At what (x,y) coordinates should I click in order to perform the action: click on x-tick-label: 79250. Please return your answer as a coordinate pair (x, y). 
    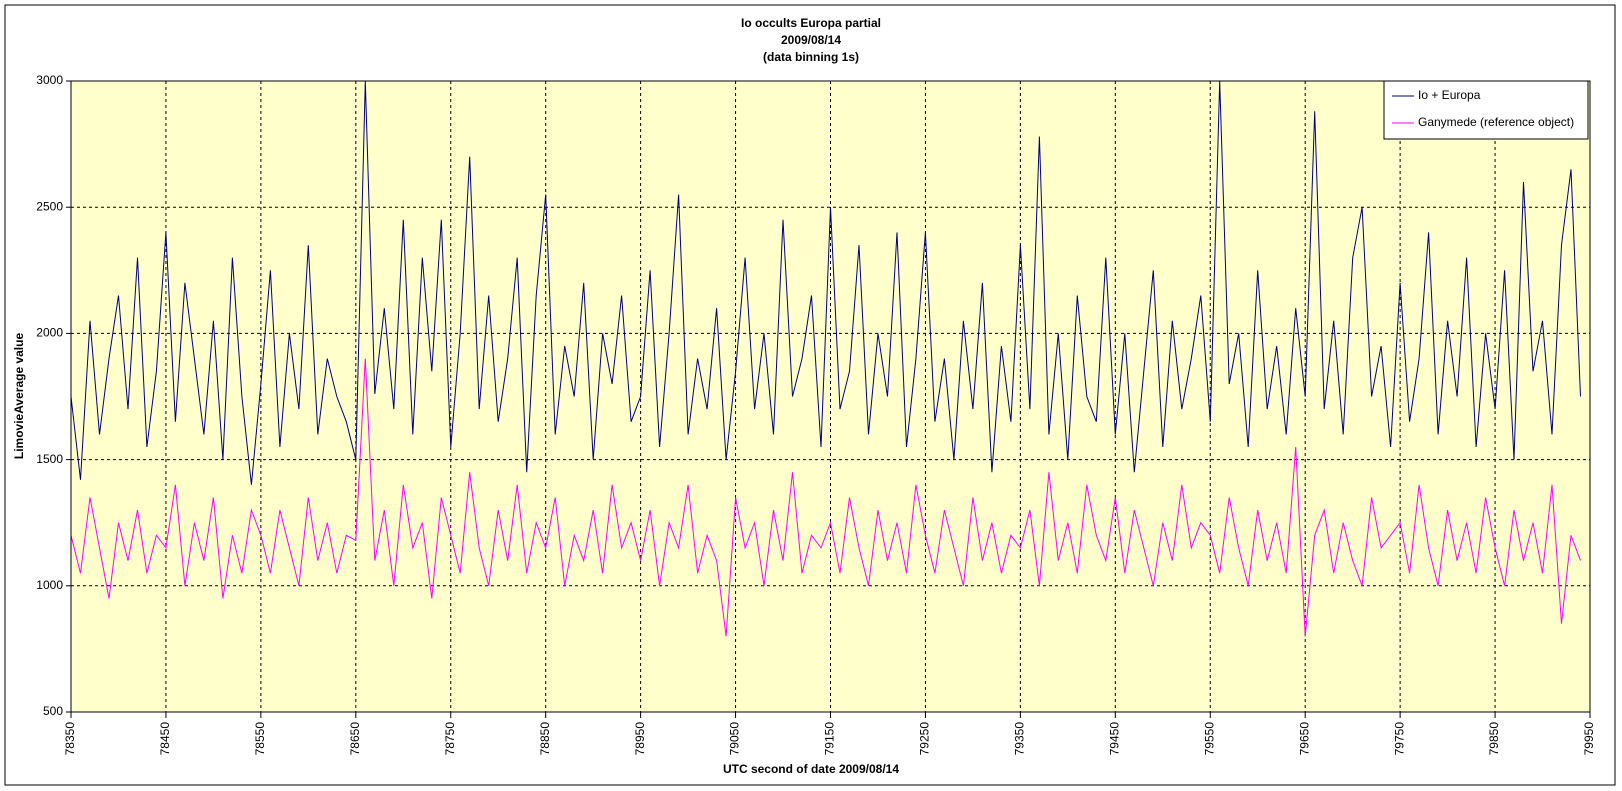
    Looking at the image, I should click on (925, 739).